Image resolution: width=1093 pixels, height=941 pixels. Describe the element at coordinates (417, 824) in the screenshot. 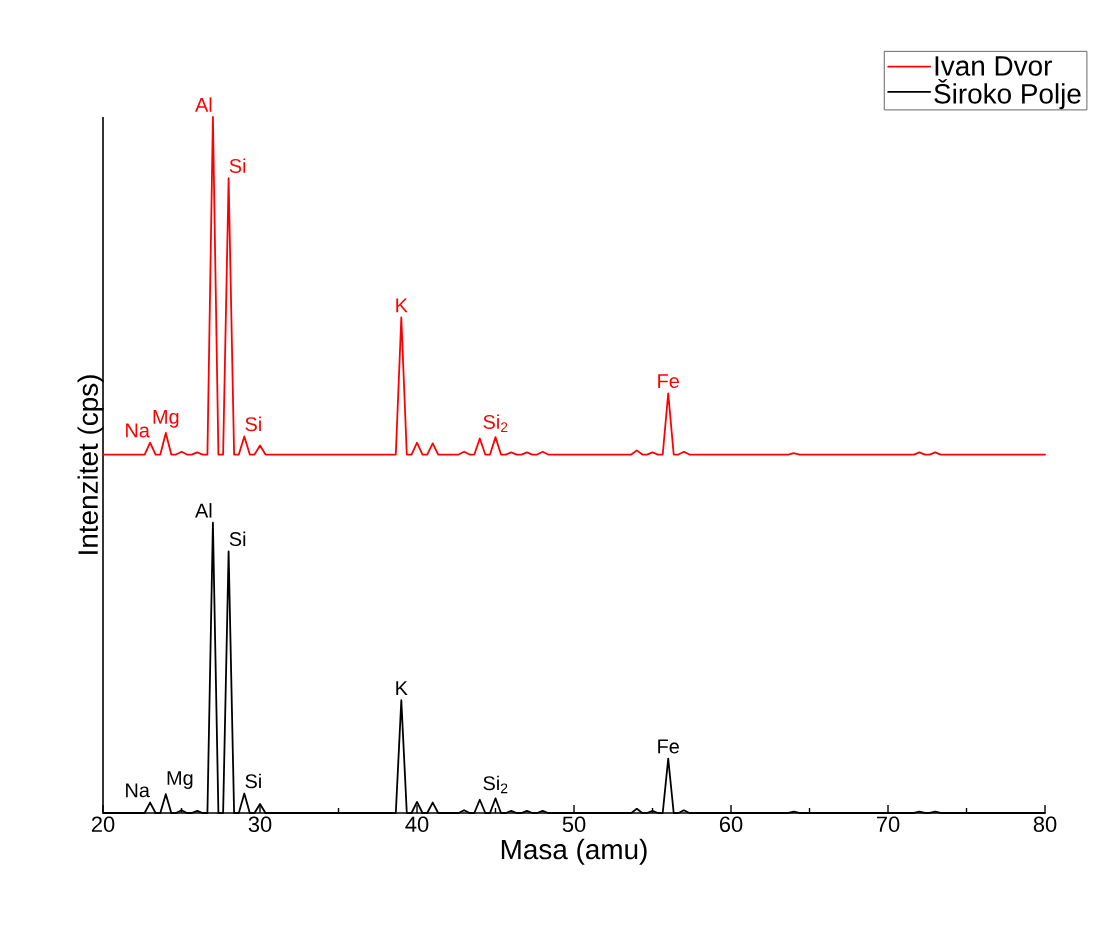

I see `x-tick-label: 40` at that location.